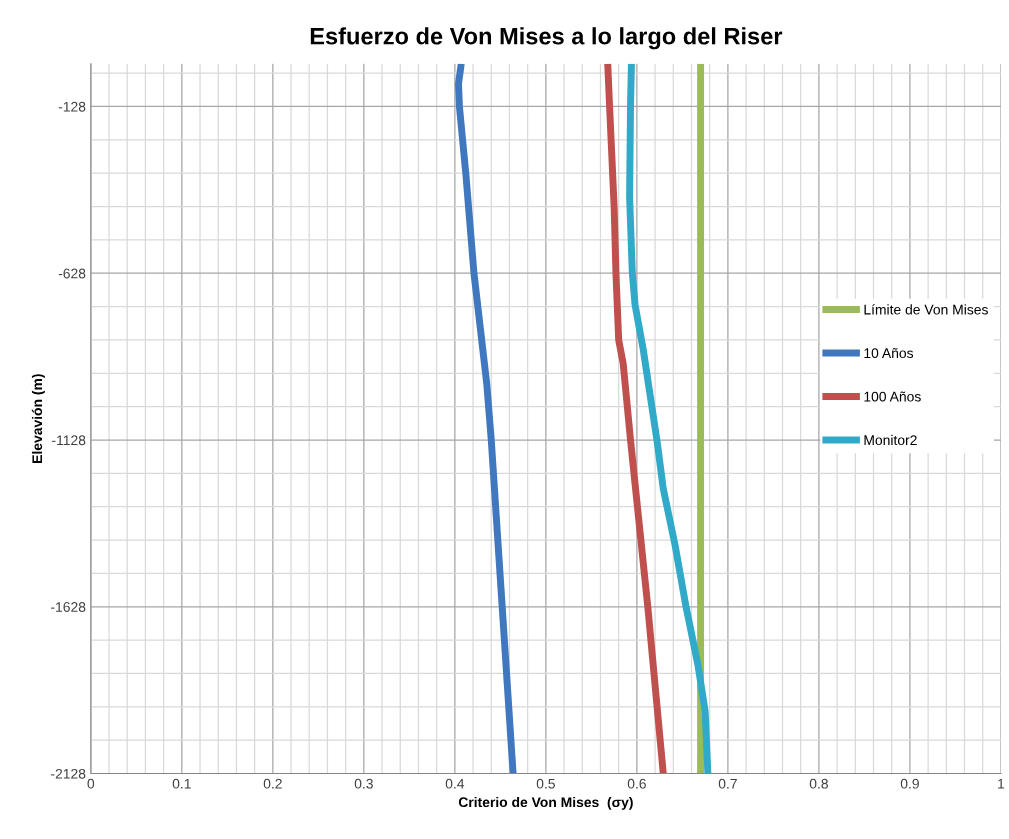  Describe the element at coordinates (926, 309) in the screenshot. I see `legend-label: Límite de Von Mises` at that location.